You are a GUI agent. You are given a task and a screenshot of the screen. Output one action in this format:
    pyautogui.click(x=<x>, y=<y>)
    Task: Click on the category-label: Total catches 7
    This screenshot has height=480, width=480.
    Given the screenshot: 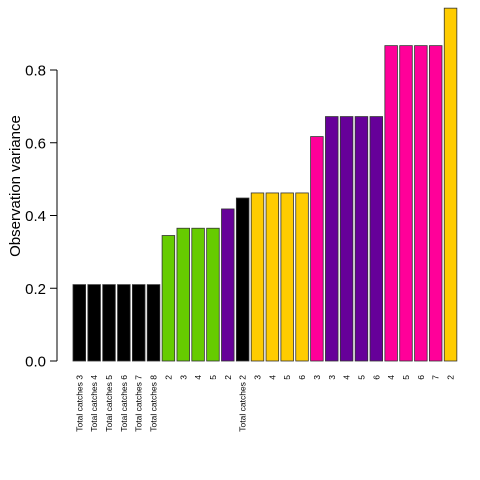 What is the action you would take?
    pyautogui.click(x=139, y=403)
    